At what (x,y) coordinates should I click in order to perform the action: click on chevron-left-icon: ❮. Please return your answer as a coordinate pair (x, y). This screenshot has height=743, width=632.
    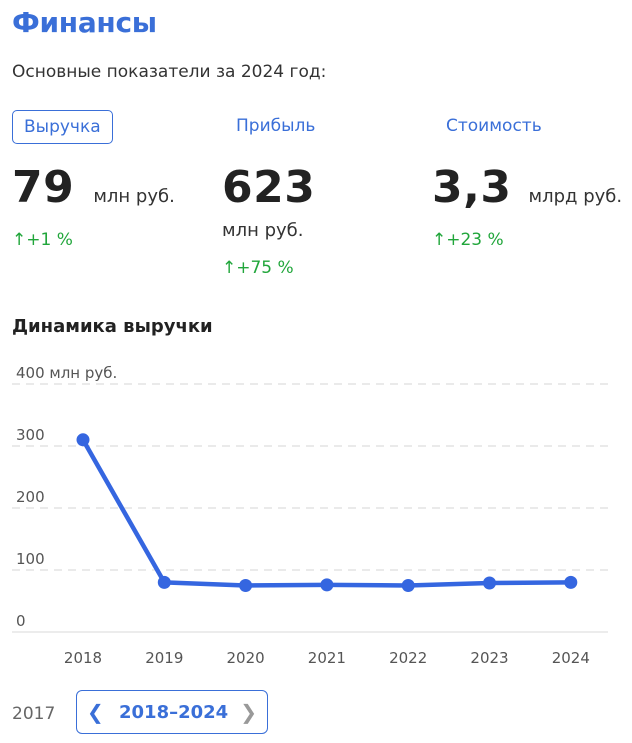
    Looking at the image, I should click on (95, 712).